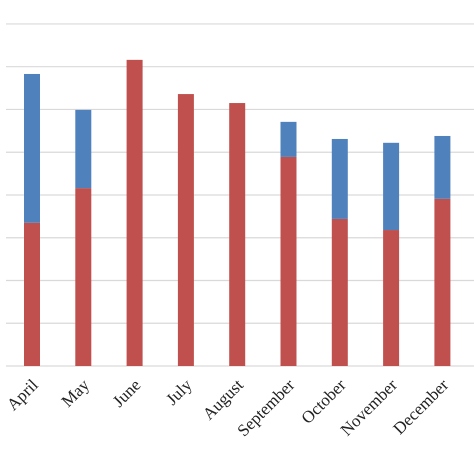  What do you see at coordinates (265, 407) in the screenshot?
I see `x-tick-label: September` at bounding box center [265, 407].